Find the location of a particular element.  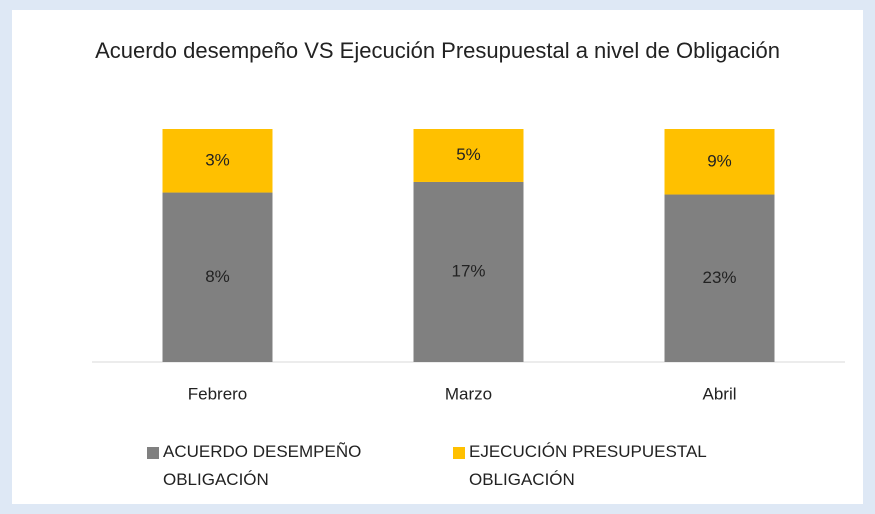

data-label: 9% is located at coordinates (719, 160).